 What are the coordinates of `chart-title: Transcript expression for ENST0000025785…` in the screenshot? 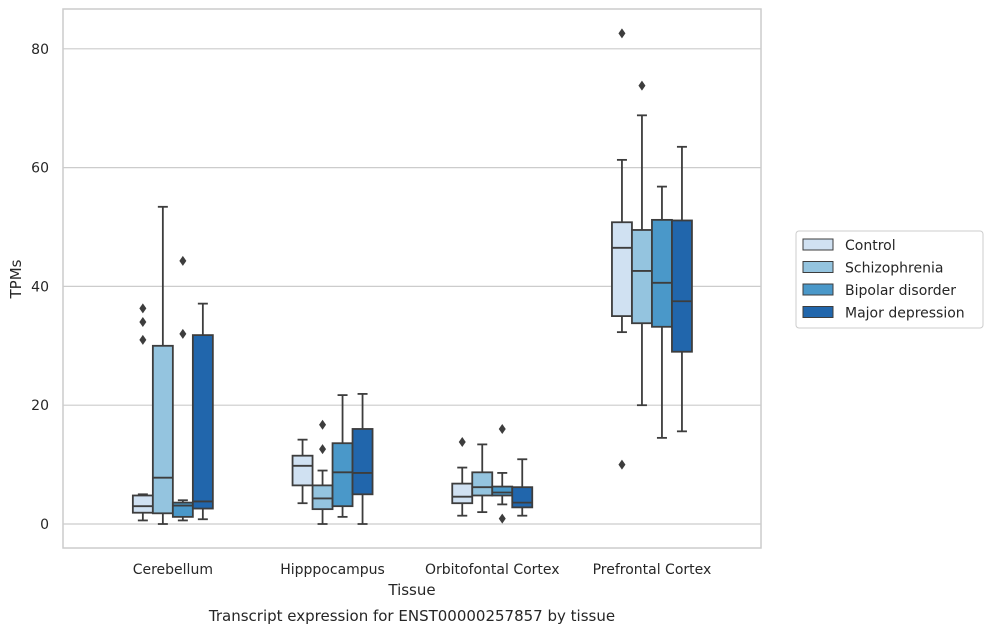 It's located at (411, 616).